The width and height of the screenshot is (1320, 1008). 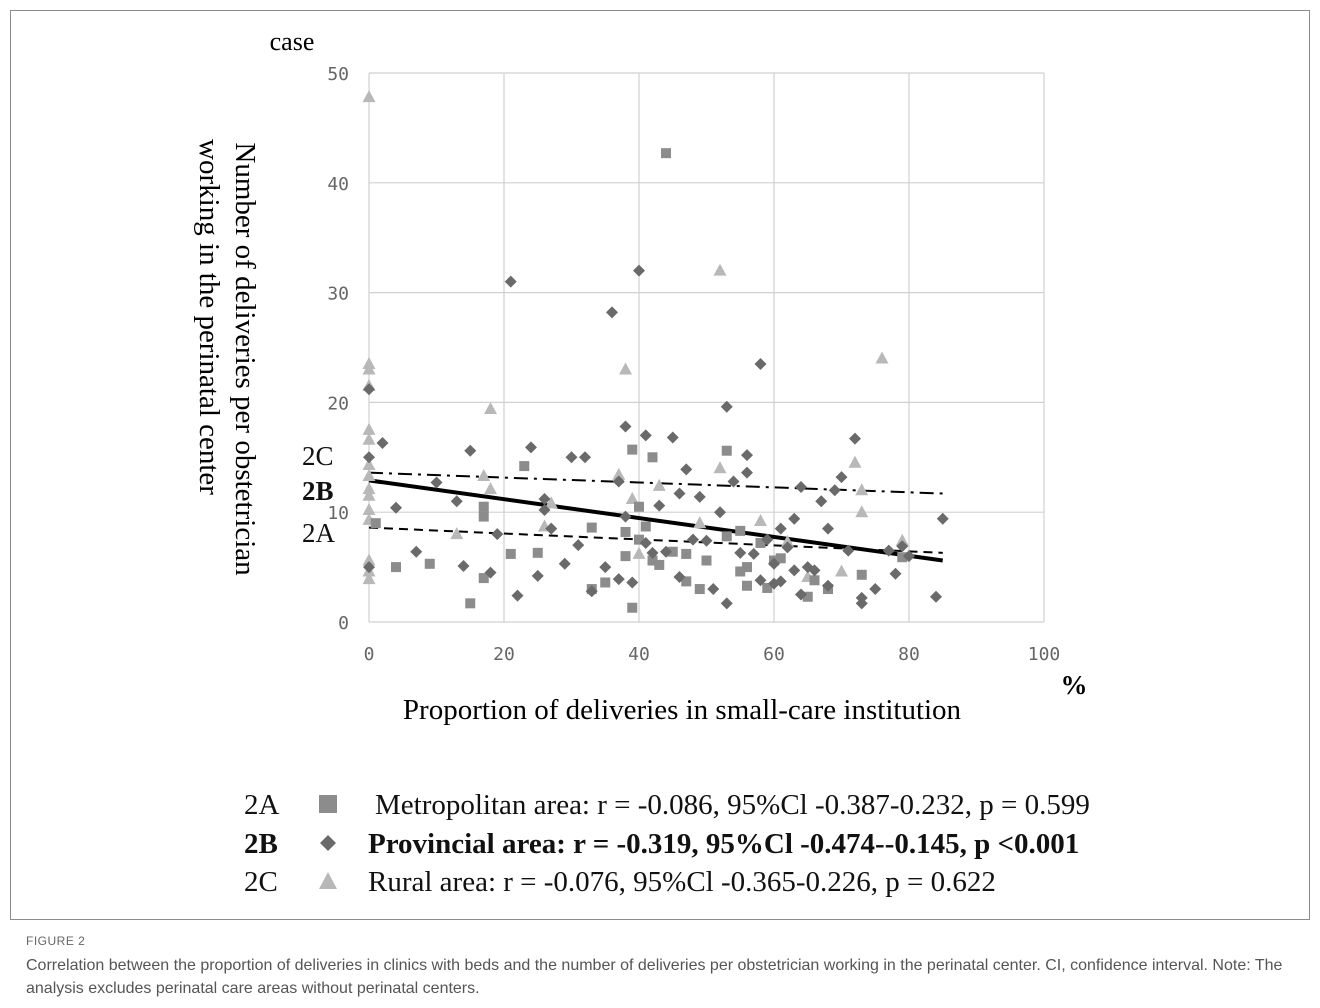 I want to click on x-tick-label: 100, so click(x=1044, y=654).